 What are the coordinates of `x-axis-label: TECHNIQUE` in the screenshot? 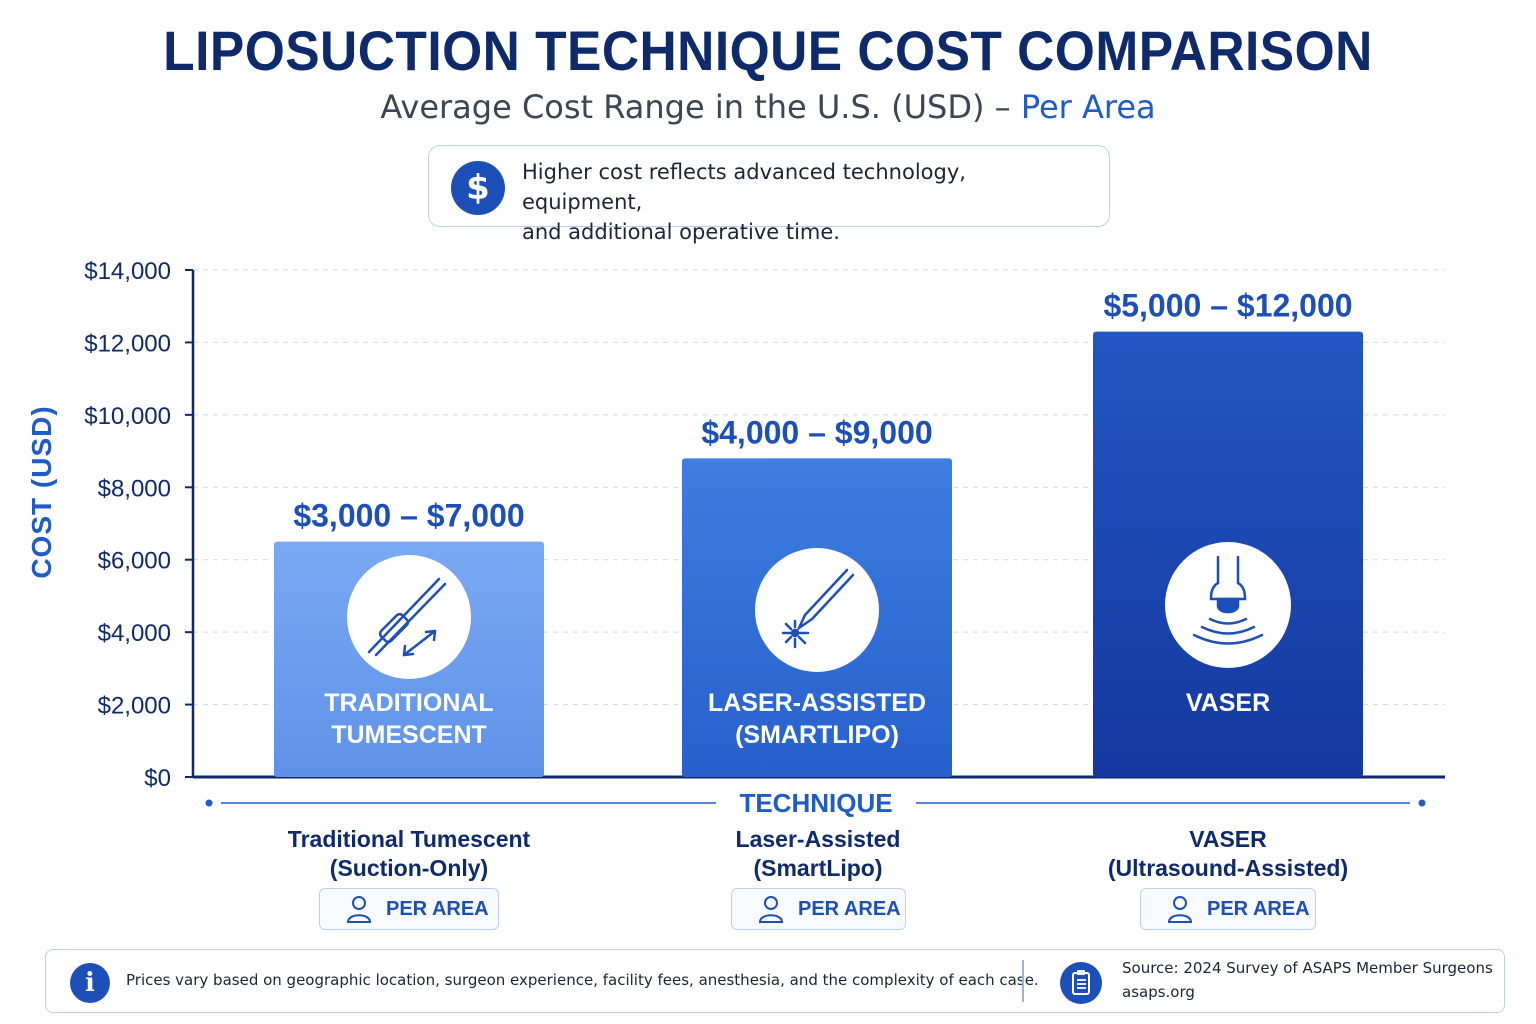 It's located at (816, 803).